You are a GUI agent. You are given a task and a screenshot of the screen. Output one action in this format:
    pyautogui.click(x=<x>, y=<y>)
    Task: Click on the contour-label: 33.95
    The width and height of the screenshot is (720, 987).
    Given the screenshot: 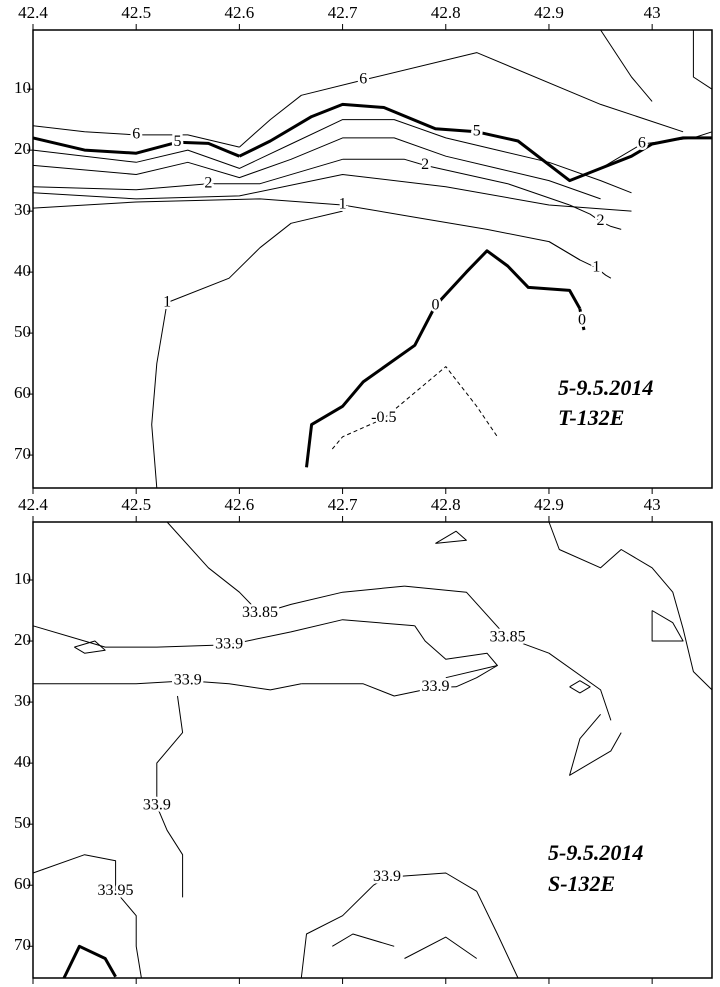 What is the action you would take?
    pyautogui.click(x=116, y=890)
    